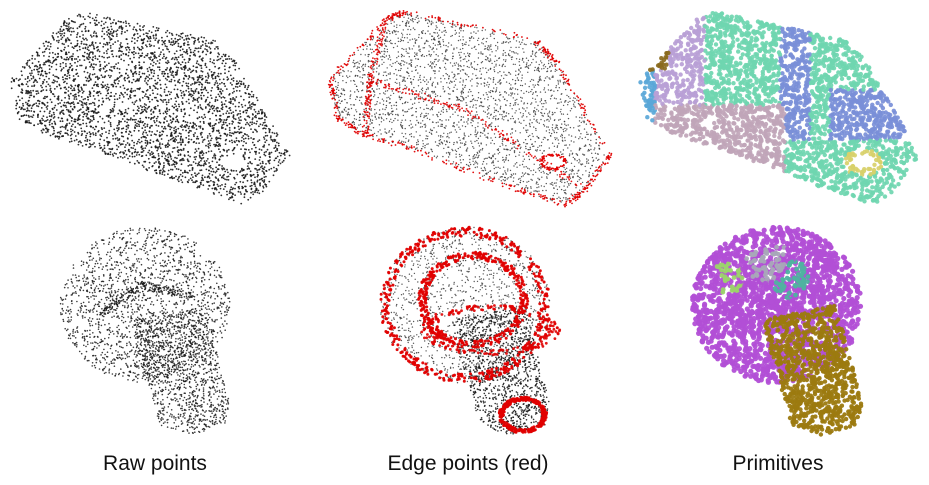  I want to click on panel-raw-block, so click(150, 108).